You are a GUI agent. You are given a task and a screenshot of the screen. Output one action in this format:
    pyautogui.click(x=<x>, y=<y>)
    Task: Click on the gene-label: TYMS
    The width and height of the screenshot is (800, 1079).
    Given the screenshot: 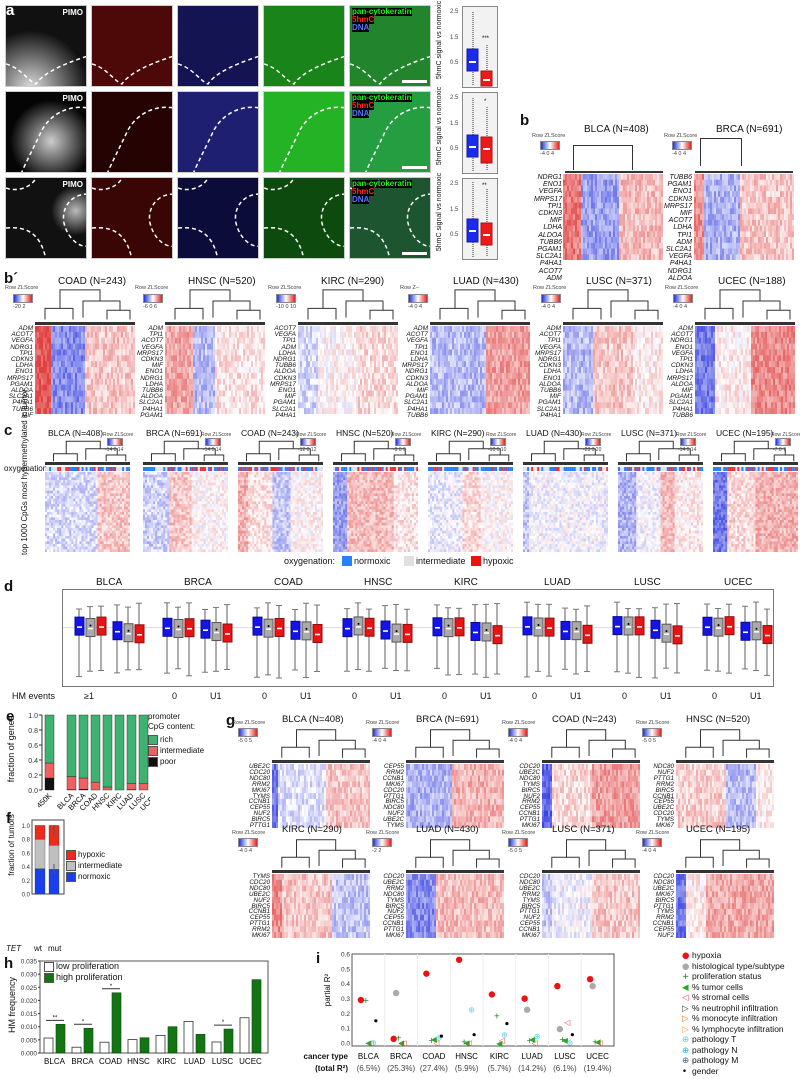 What is the action you would take?
    pyautogui.click(x=383, y=900)
    